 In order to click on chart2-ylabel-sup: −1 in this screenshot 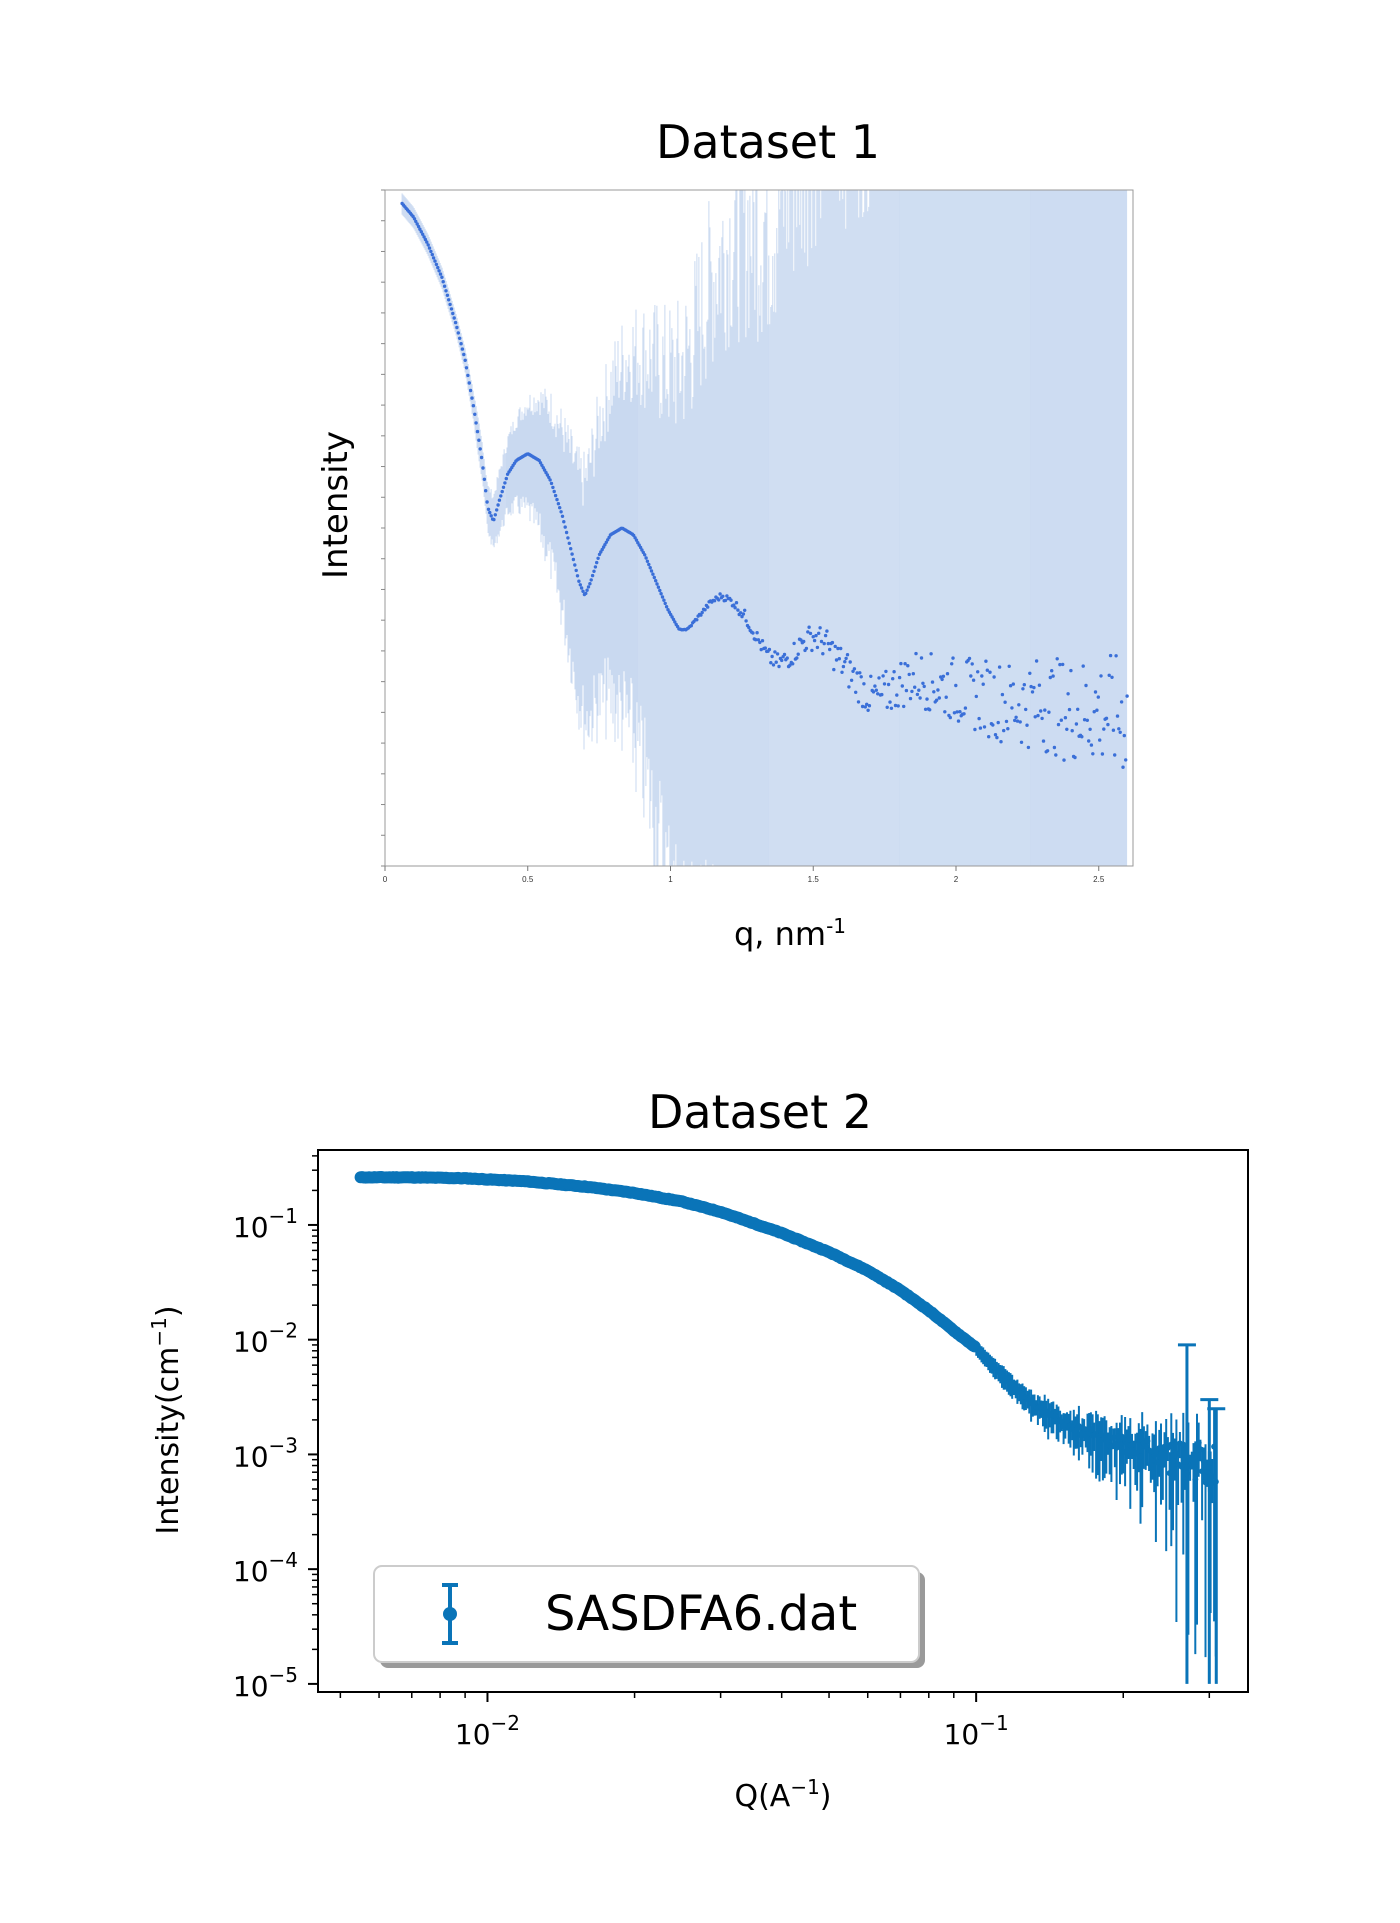, I will do `click(159, 1331)`.